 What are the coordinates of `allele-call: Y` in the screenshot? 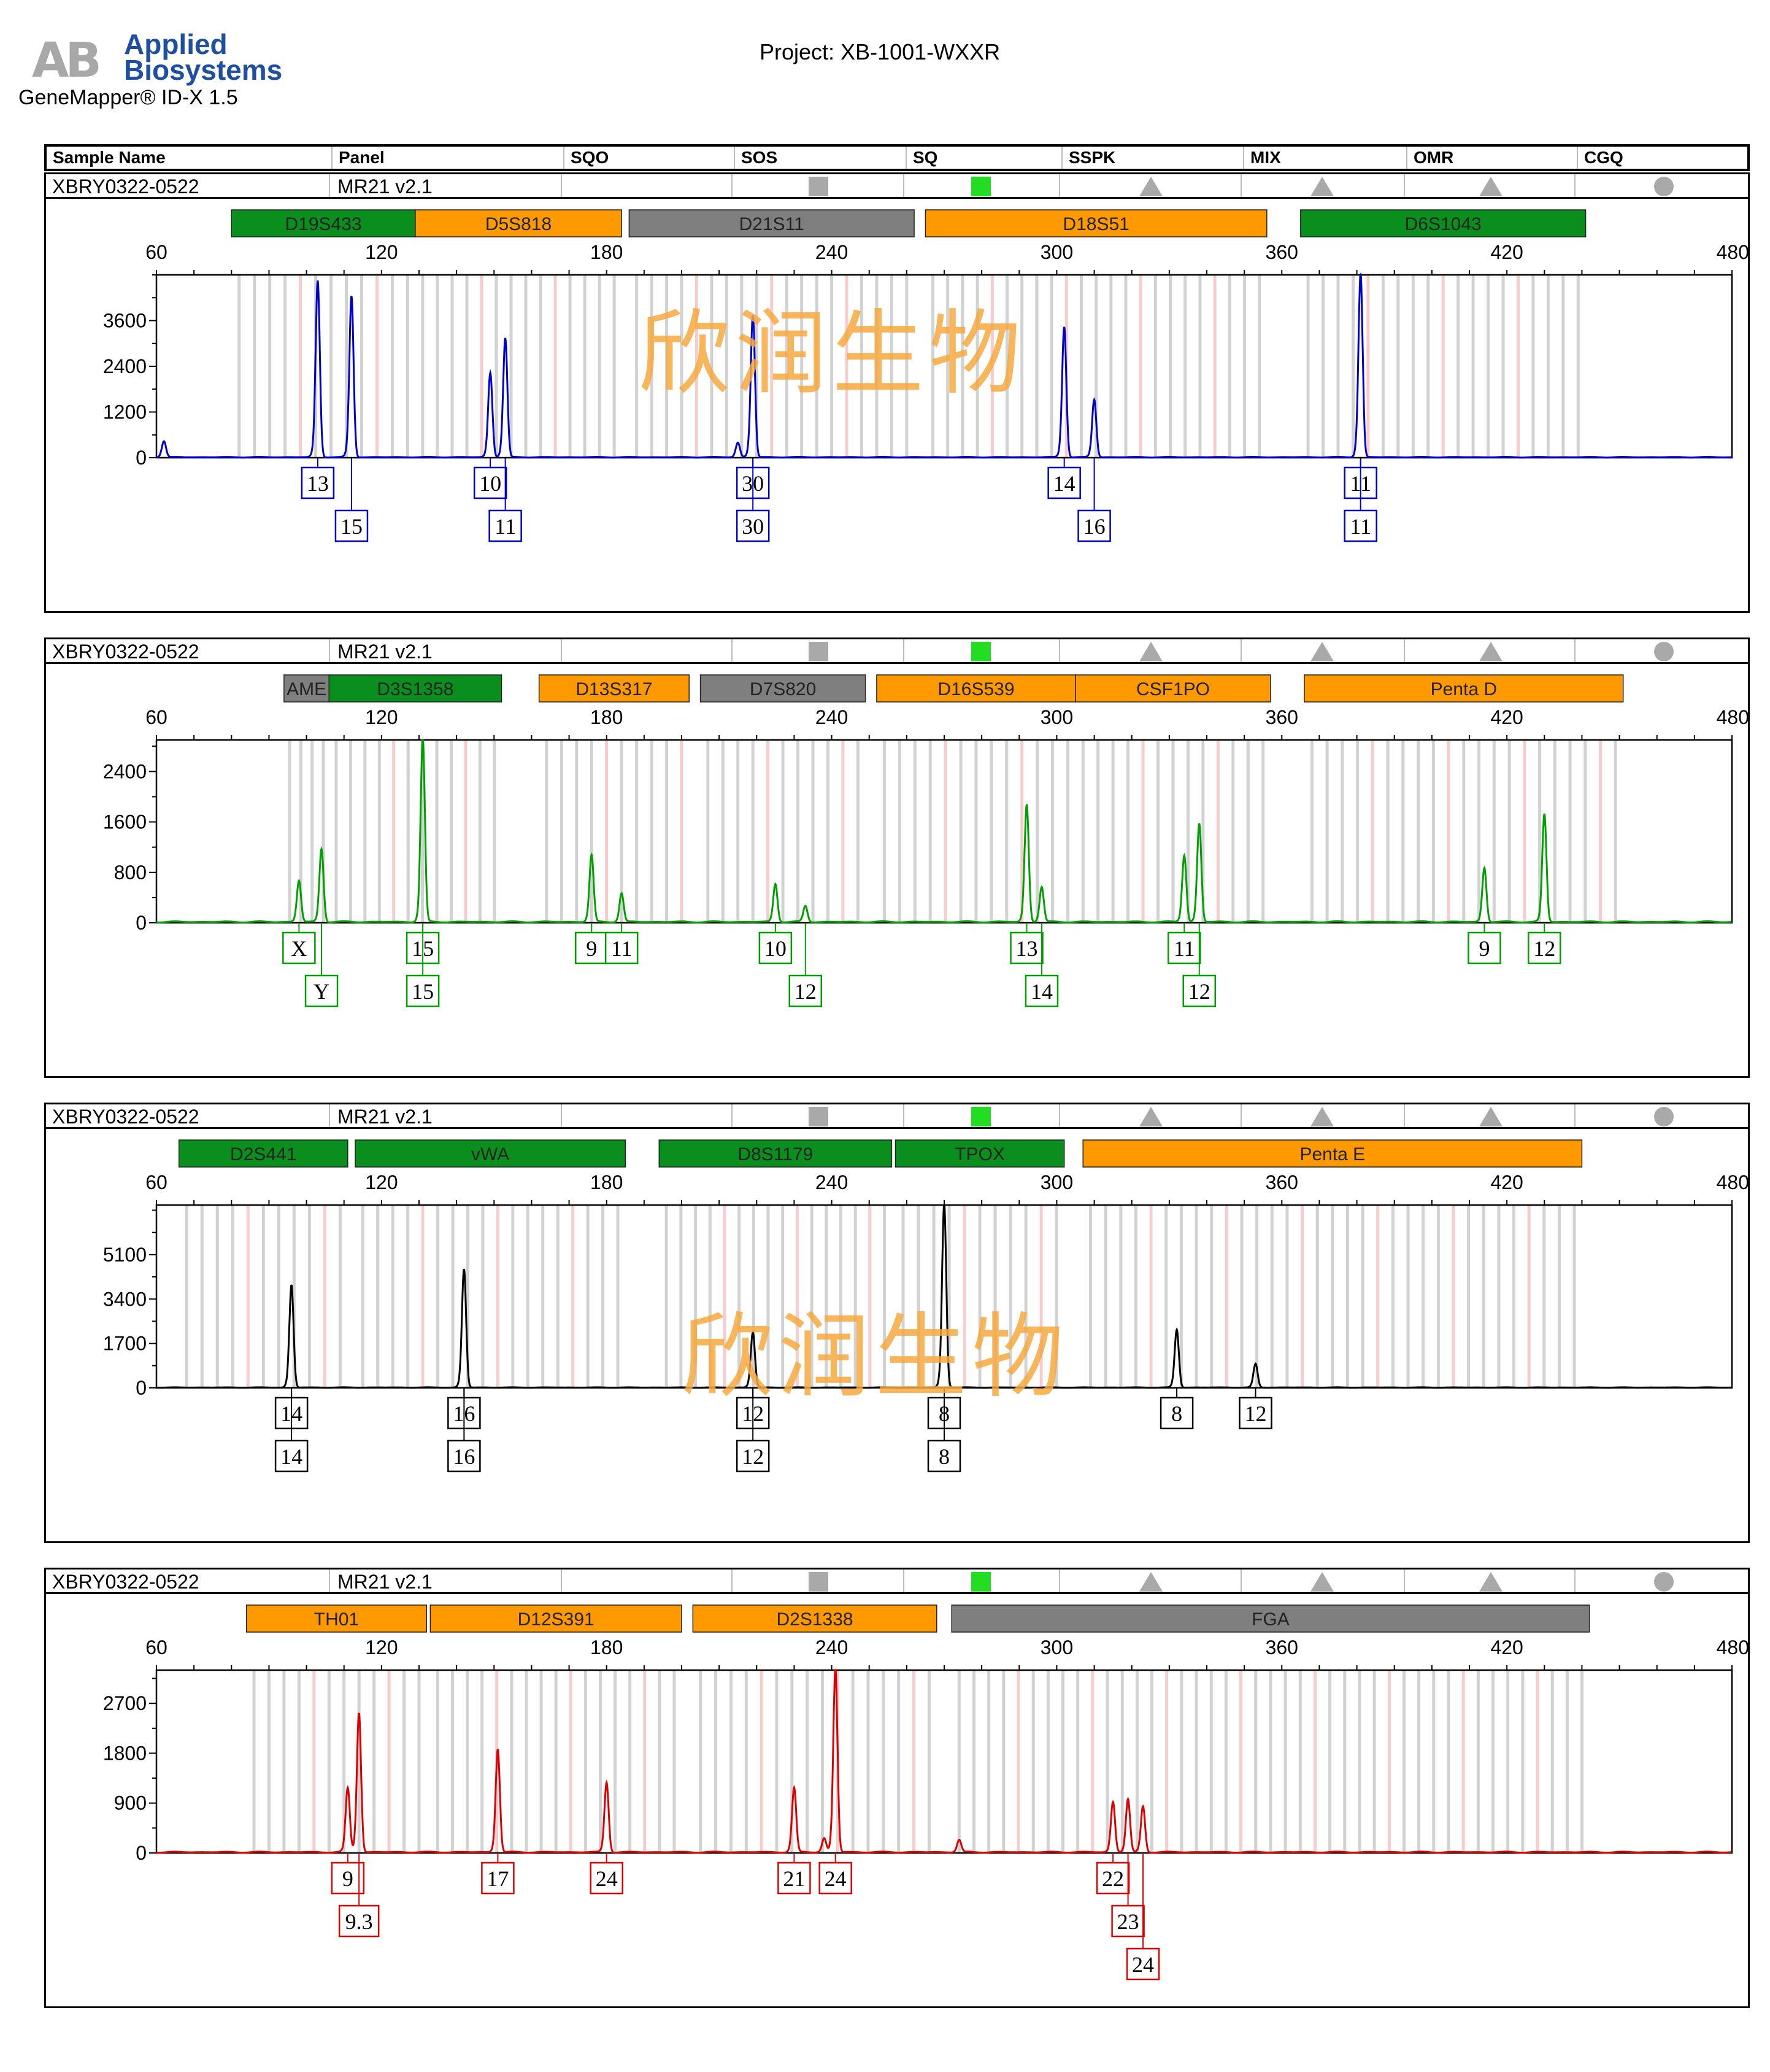 It's located at (321, 965).